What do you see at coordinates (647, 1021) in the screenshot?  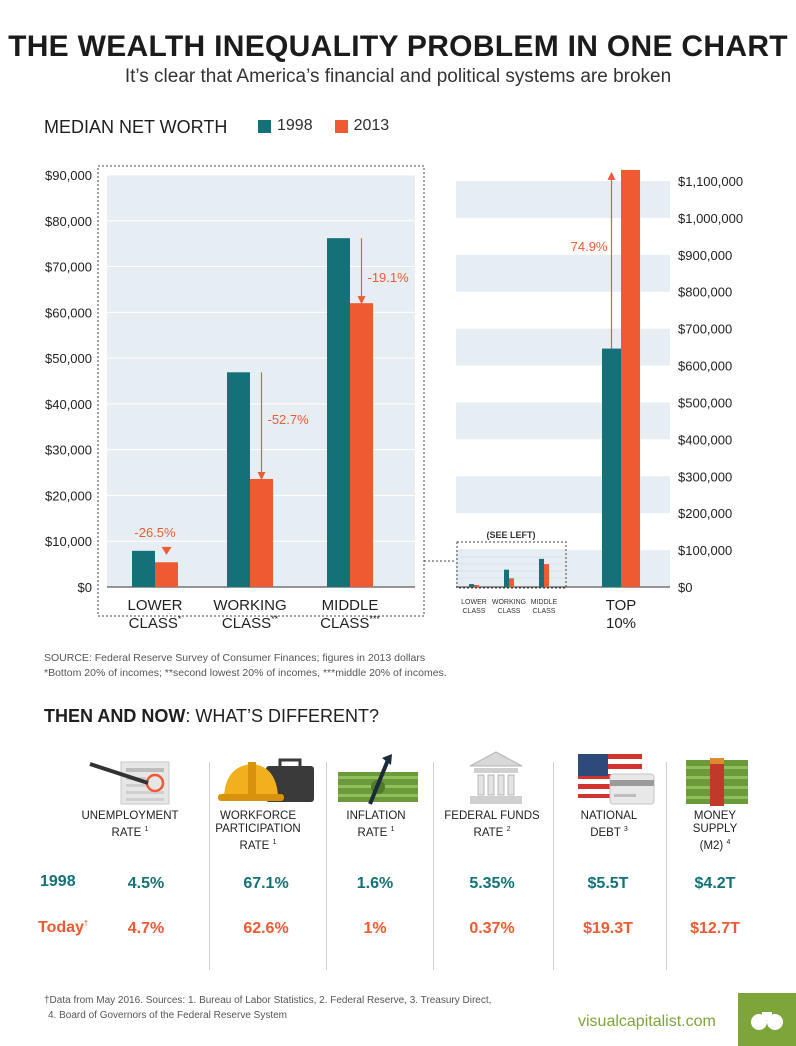 I see `brand-name: visualcapitalist.com` at bounding box center [647, 1021].